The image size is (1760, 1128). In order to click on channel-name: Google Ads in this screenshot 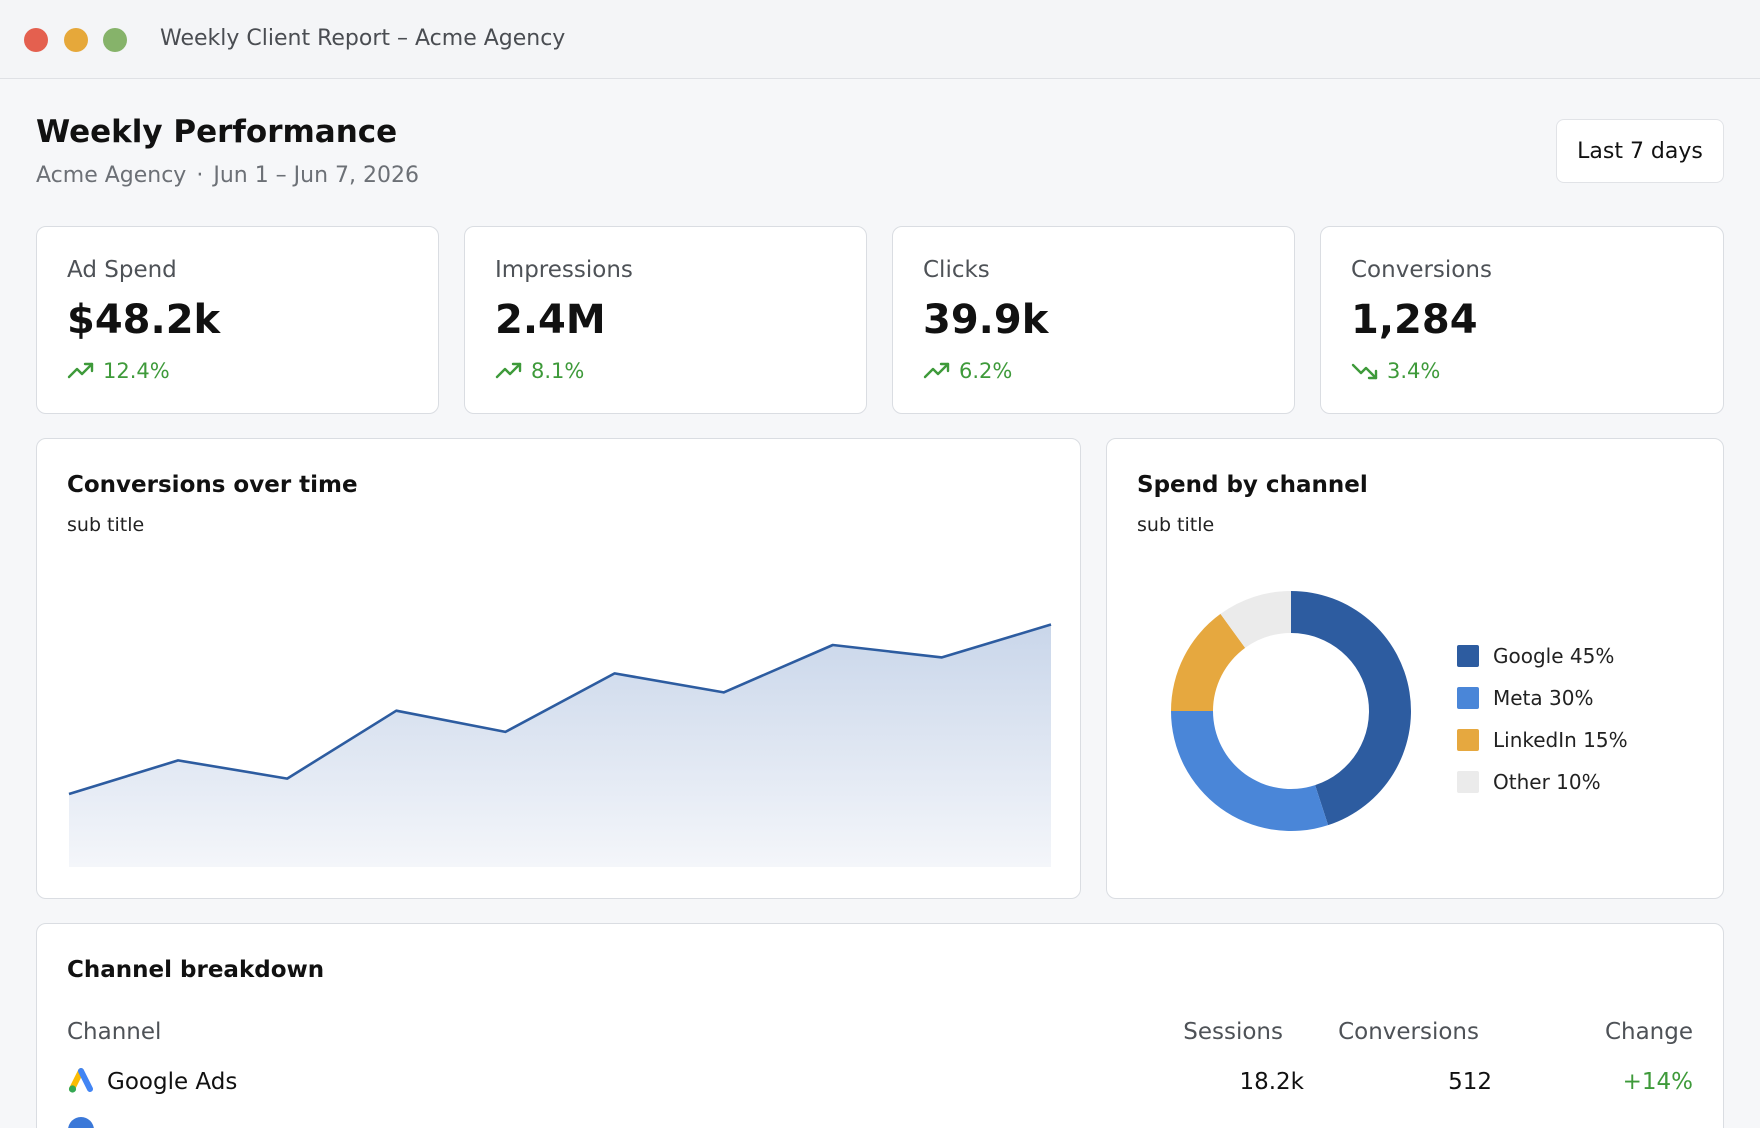, I will do `click(172, 1082)`.